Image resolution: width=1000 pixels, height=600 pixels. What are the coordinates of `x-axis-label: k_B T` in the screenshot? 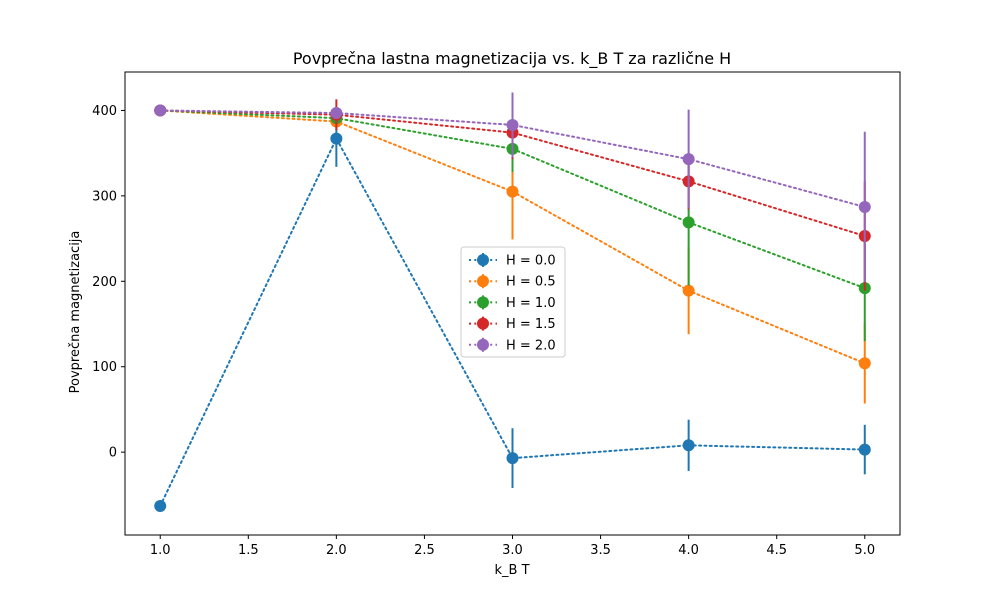 It's located at (511, 570).